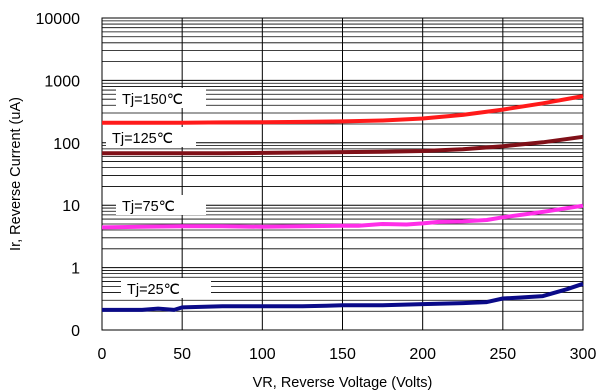  What do you see at coordinates (153, 290) in the screenshot?
I see `series-label: Tj=25℃` at bounding box center [153, 290].